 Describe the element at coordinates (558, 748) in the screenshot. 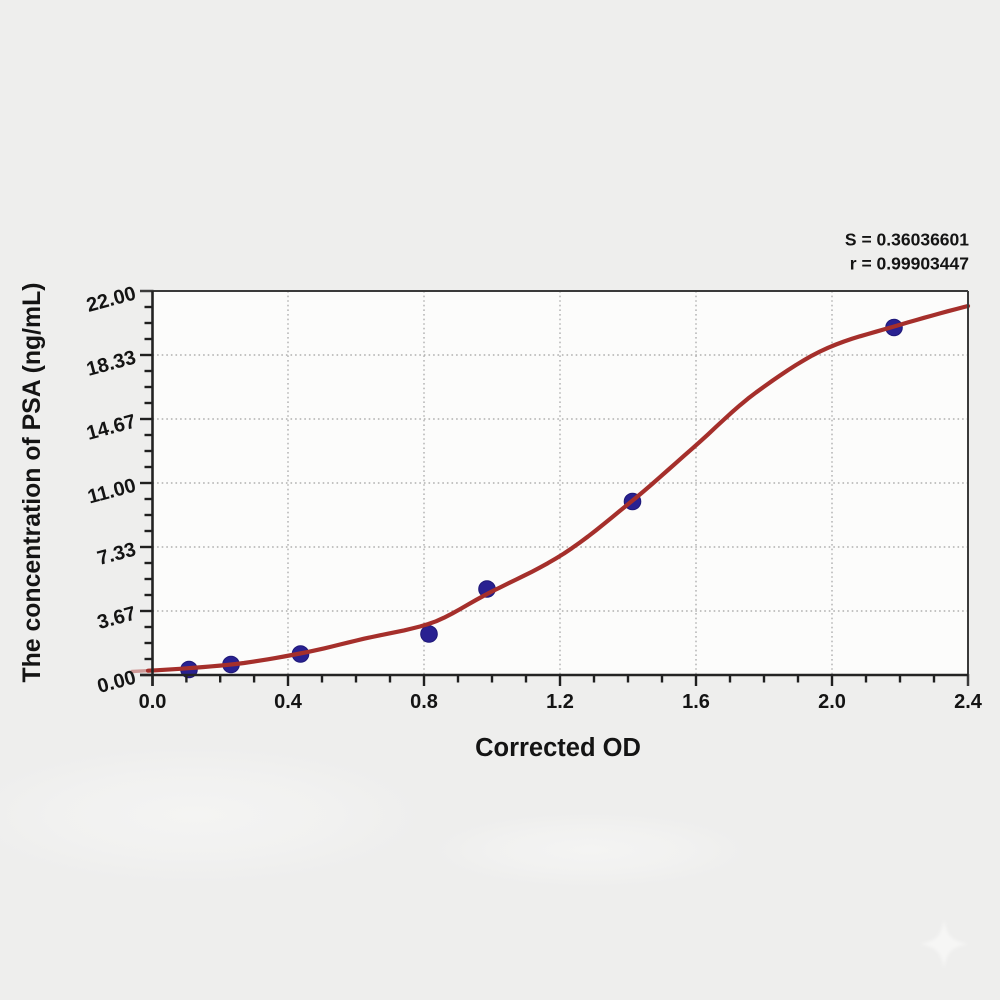

I see `svg-text: Corrected OD` at that location.